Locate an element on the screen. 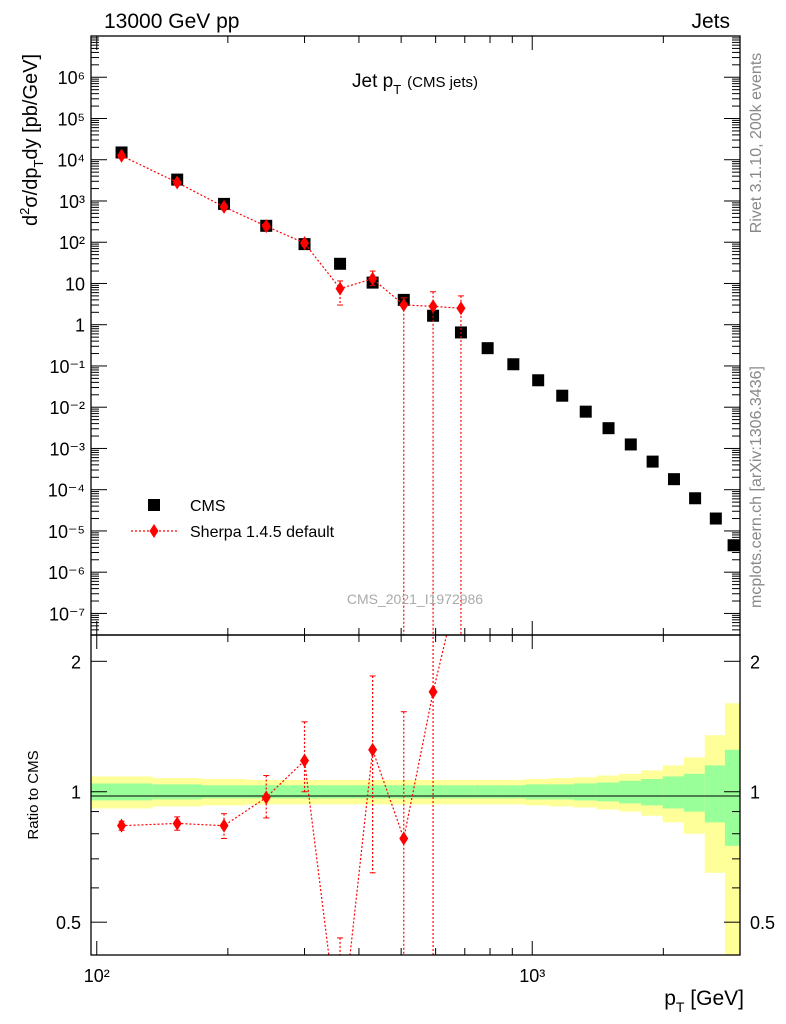  x-axis-label-suffix: [GeV] is located at coordinates (714, 998).